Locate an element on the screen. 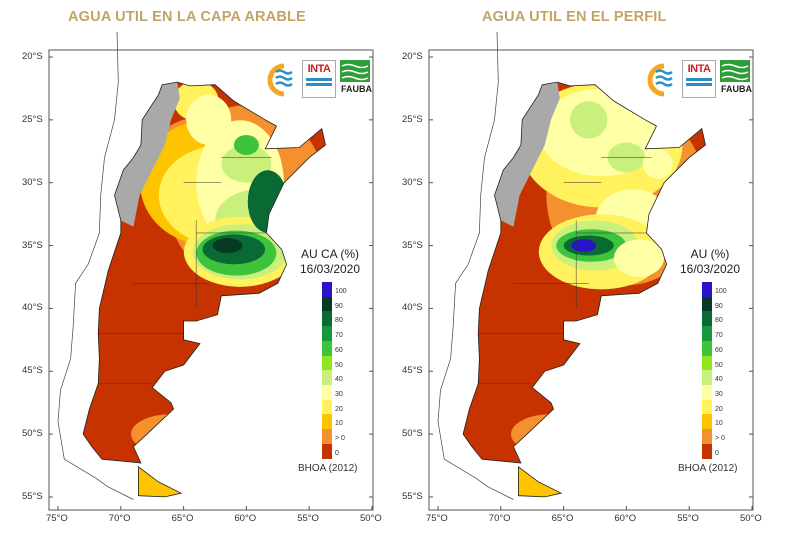  lat-tick-label: 45°S is located at coordinates (32, 371).